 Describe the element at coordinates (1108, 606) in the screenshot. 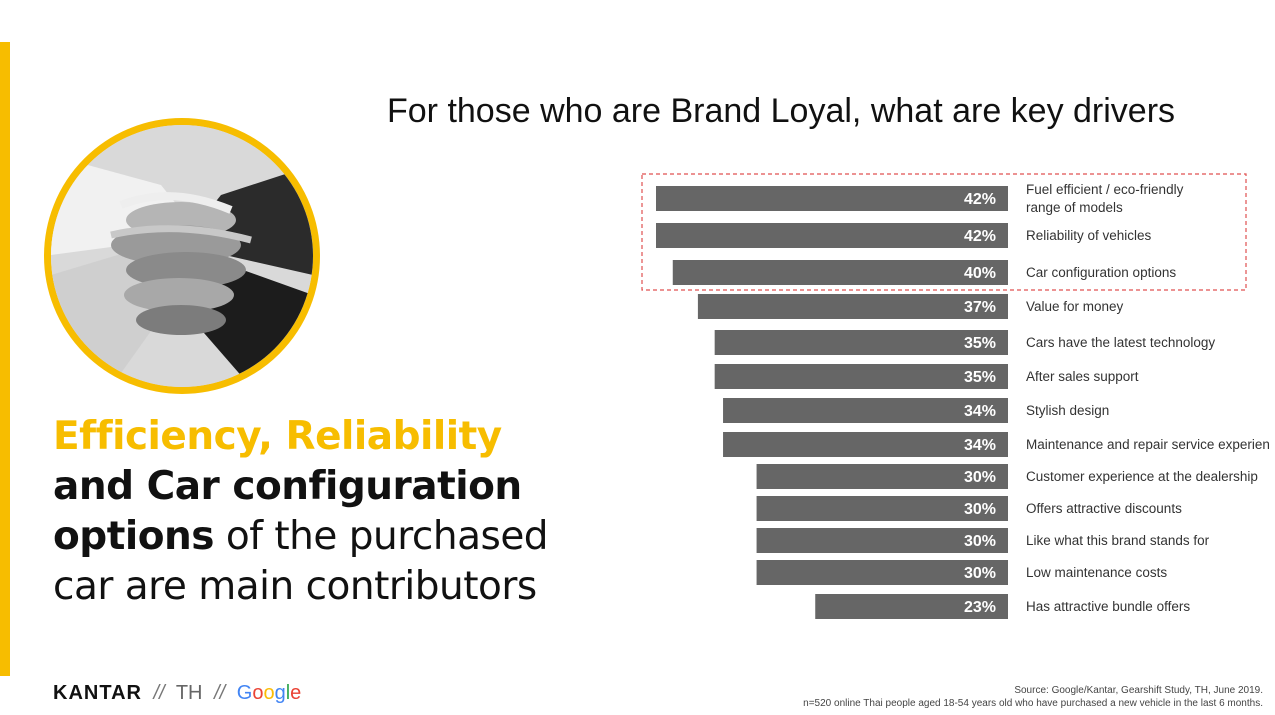

I see `category-label: Has attractive bundle offers` at that location.